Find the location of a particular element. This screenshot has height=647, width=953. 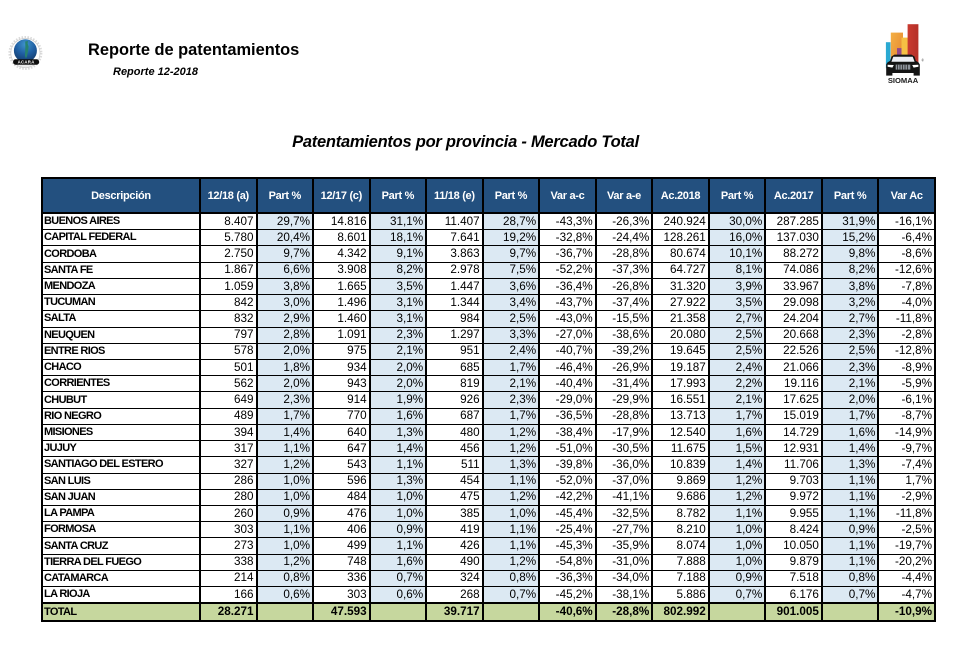

svg-text: SIOMAA is located at coordinates (903, 80).